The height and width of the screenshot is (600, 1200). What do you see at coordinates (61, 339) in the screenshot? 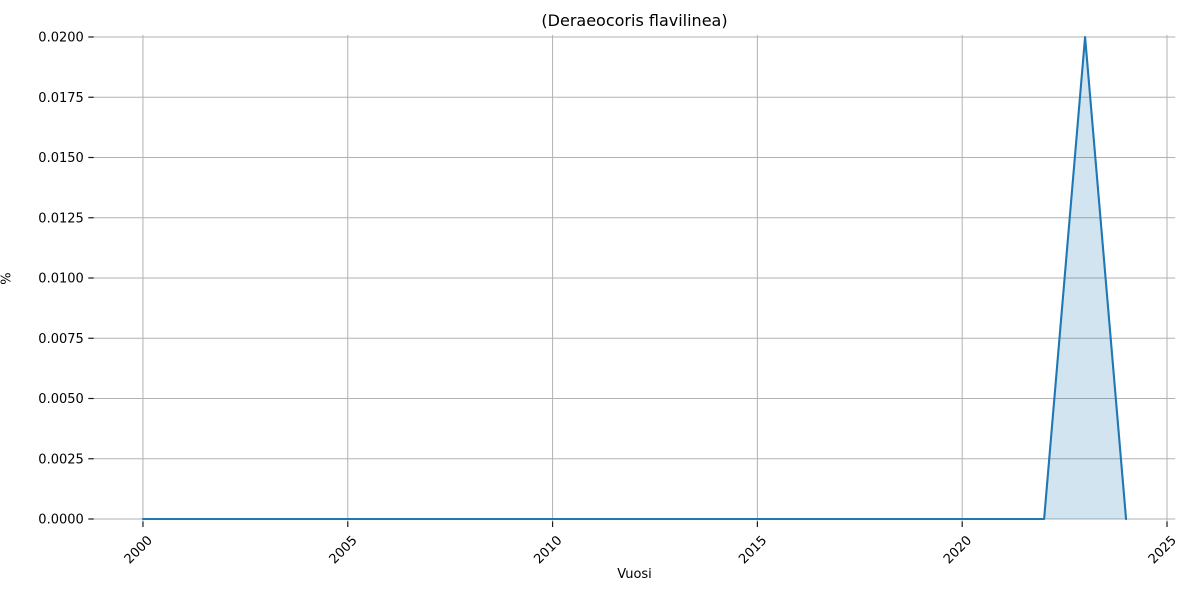
I see `y-tick-label: 0.0075` at bounding box center [61, 339].